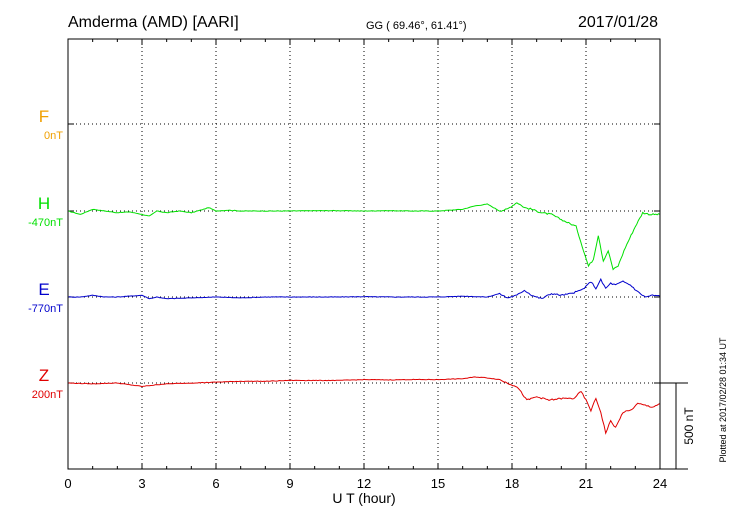  I want to click on x-tick-label: 24, so click(660, 483).